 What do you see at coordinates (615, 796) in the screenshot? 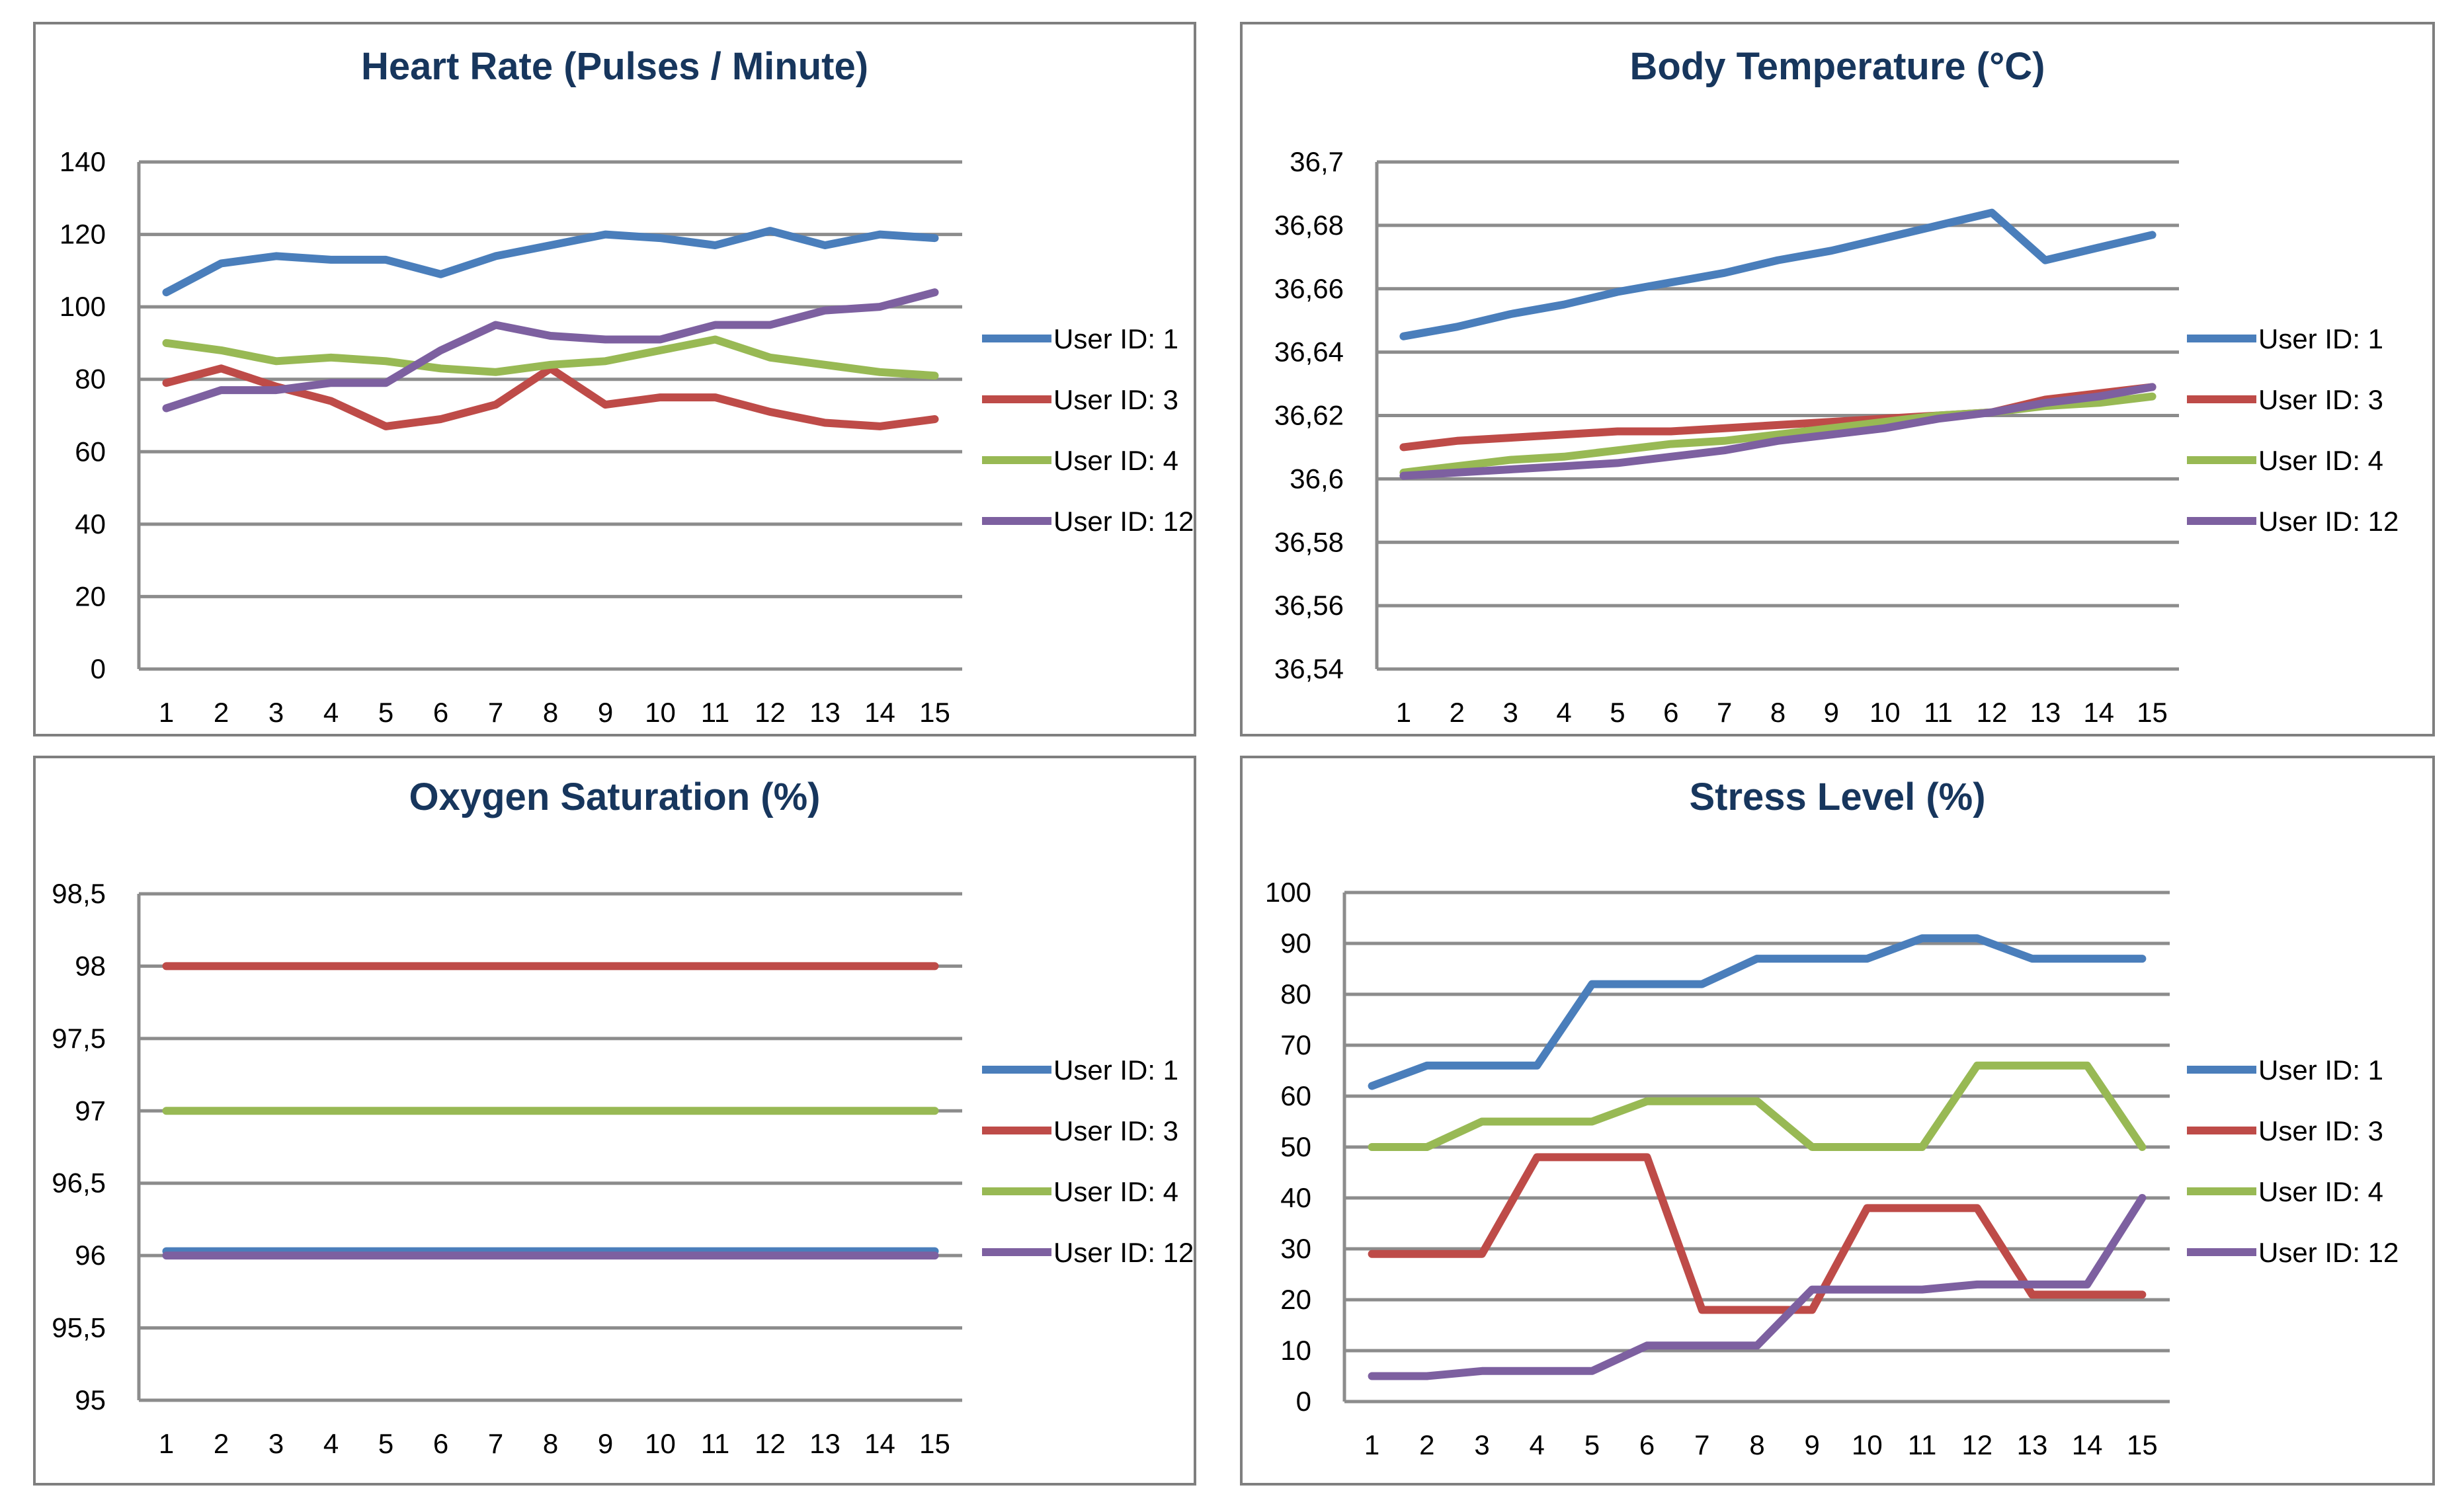
I see `chart-title: Oxygen Saturation (%)` at bounding box center [615, 796].